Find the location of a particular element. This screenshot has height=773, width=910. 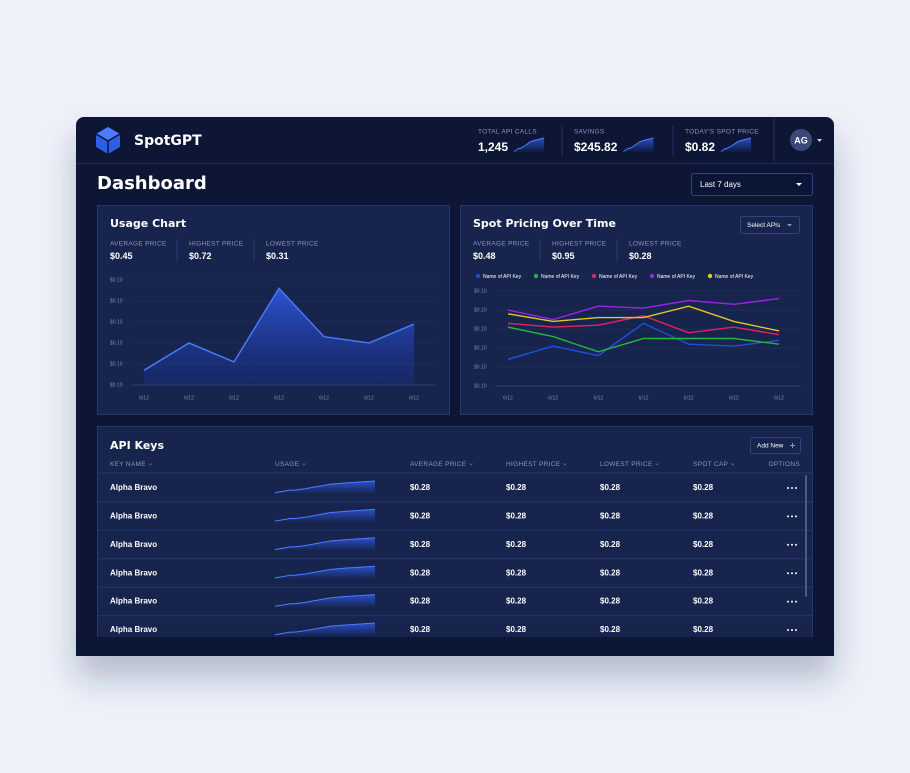

panel-title: Usage Chart is located at coordinates (148, 223).